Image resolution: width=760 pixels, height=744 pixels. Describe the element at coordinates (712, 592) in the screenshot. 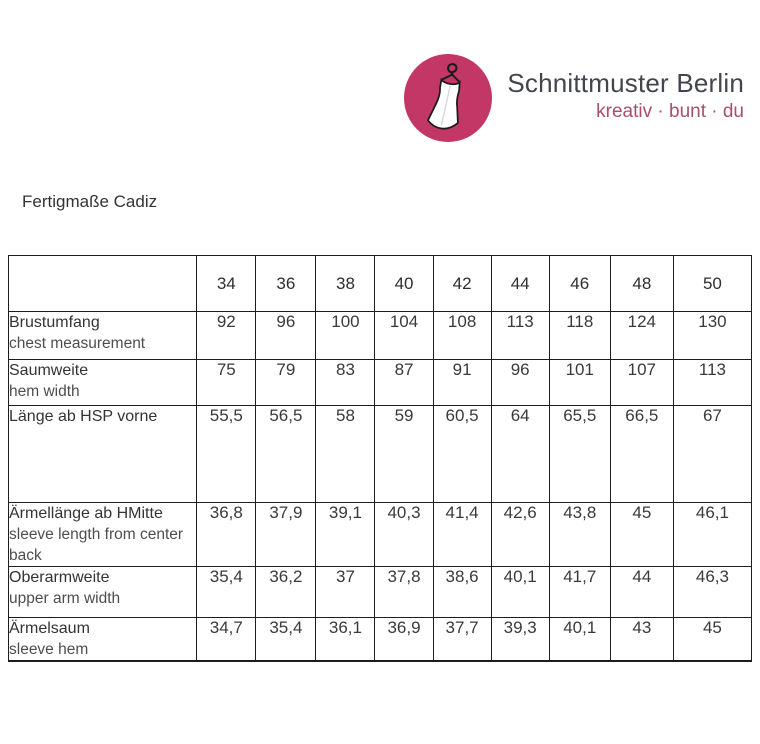

I see `measurement-value-cell: 46,3` at that location.